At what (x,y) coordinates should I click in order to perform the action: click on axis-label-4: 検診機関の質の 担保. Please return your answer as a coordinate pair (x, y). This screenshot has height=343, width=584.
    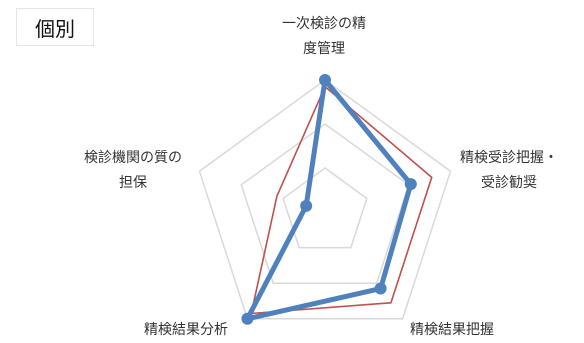
    Looking at the image, I should click on (133, 170).